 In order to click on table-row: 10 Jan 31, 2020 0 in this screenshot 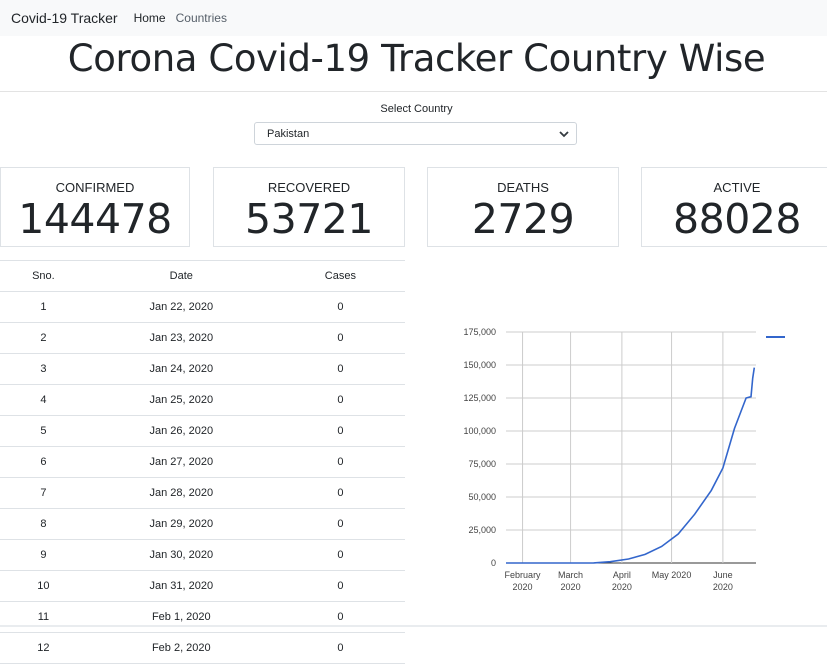, I will do `click(202, 586)`.